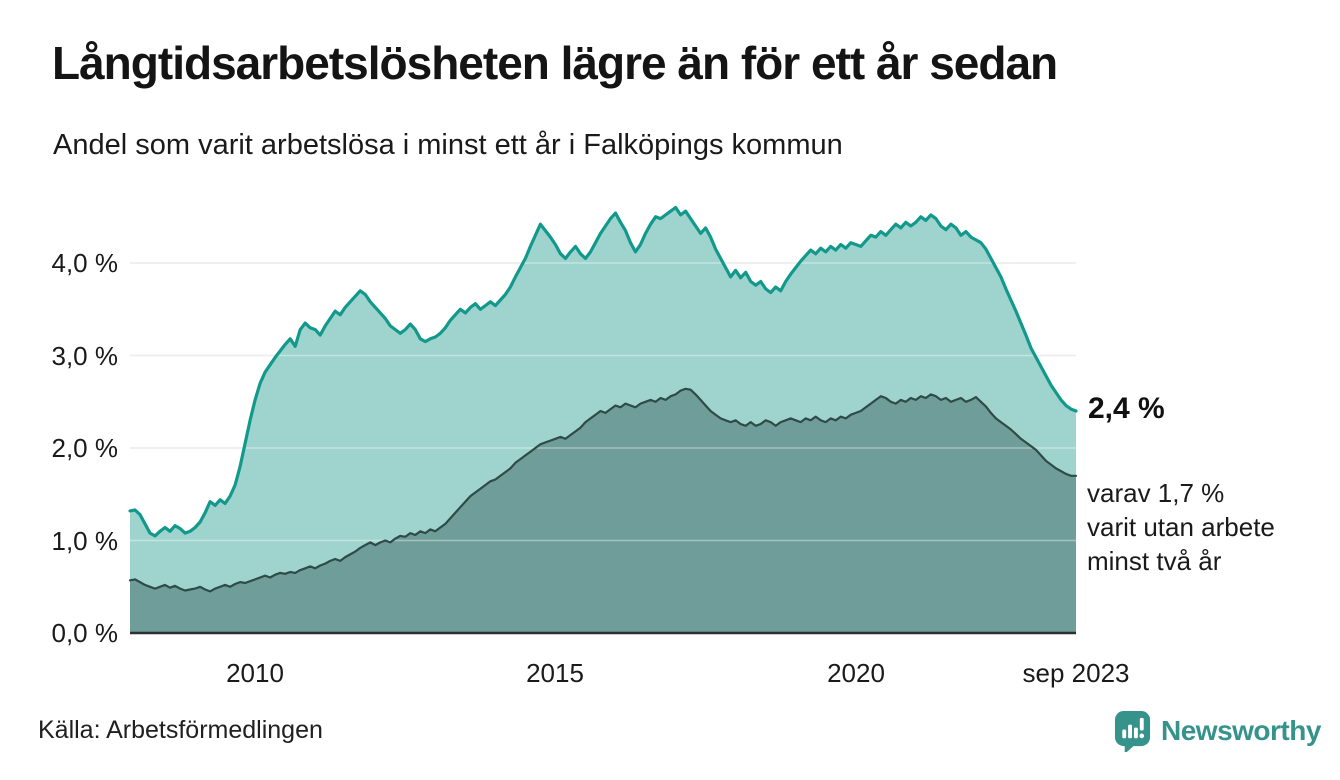 Image resolution: width=1340 pixels, height=780 pixels. Describe the element at coordinates (1241, 730) in the screenshot. I see `newsworthy-wordmark: Newsworthy` at that location.